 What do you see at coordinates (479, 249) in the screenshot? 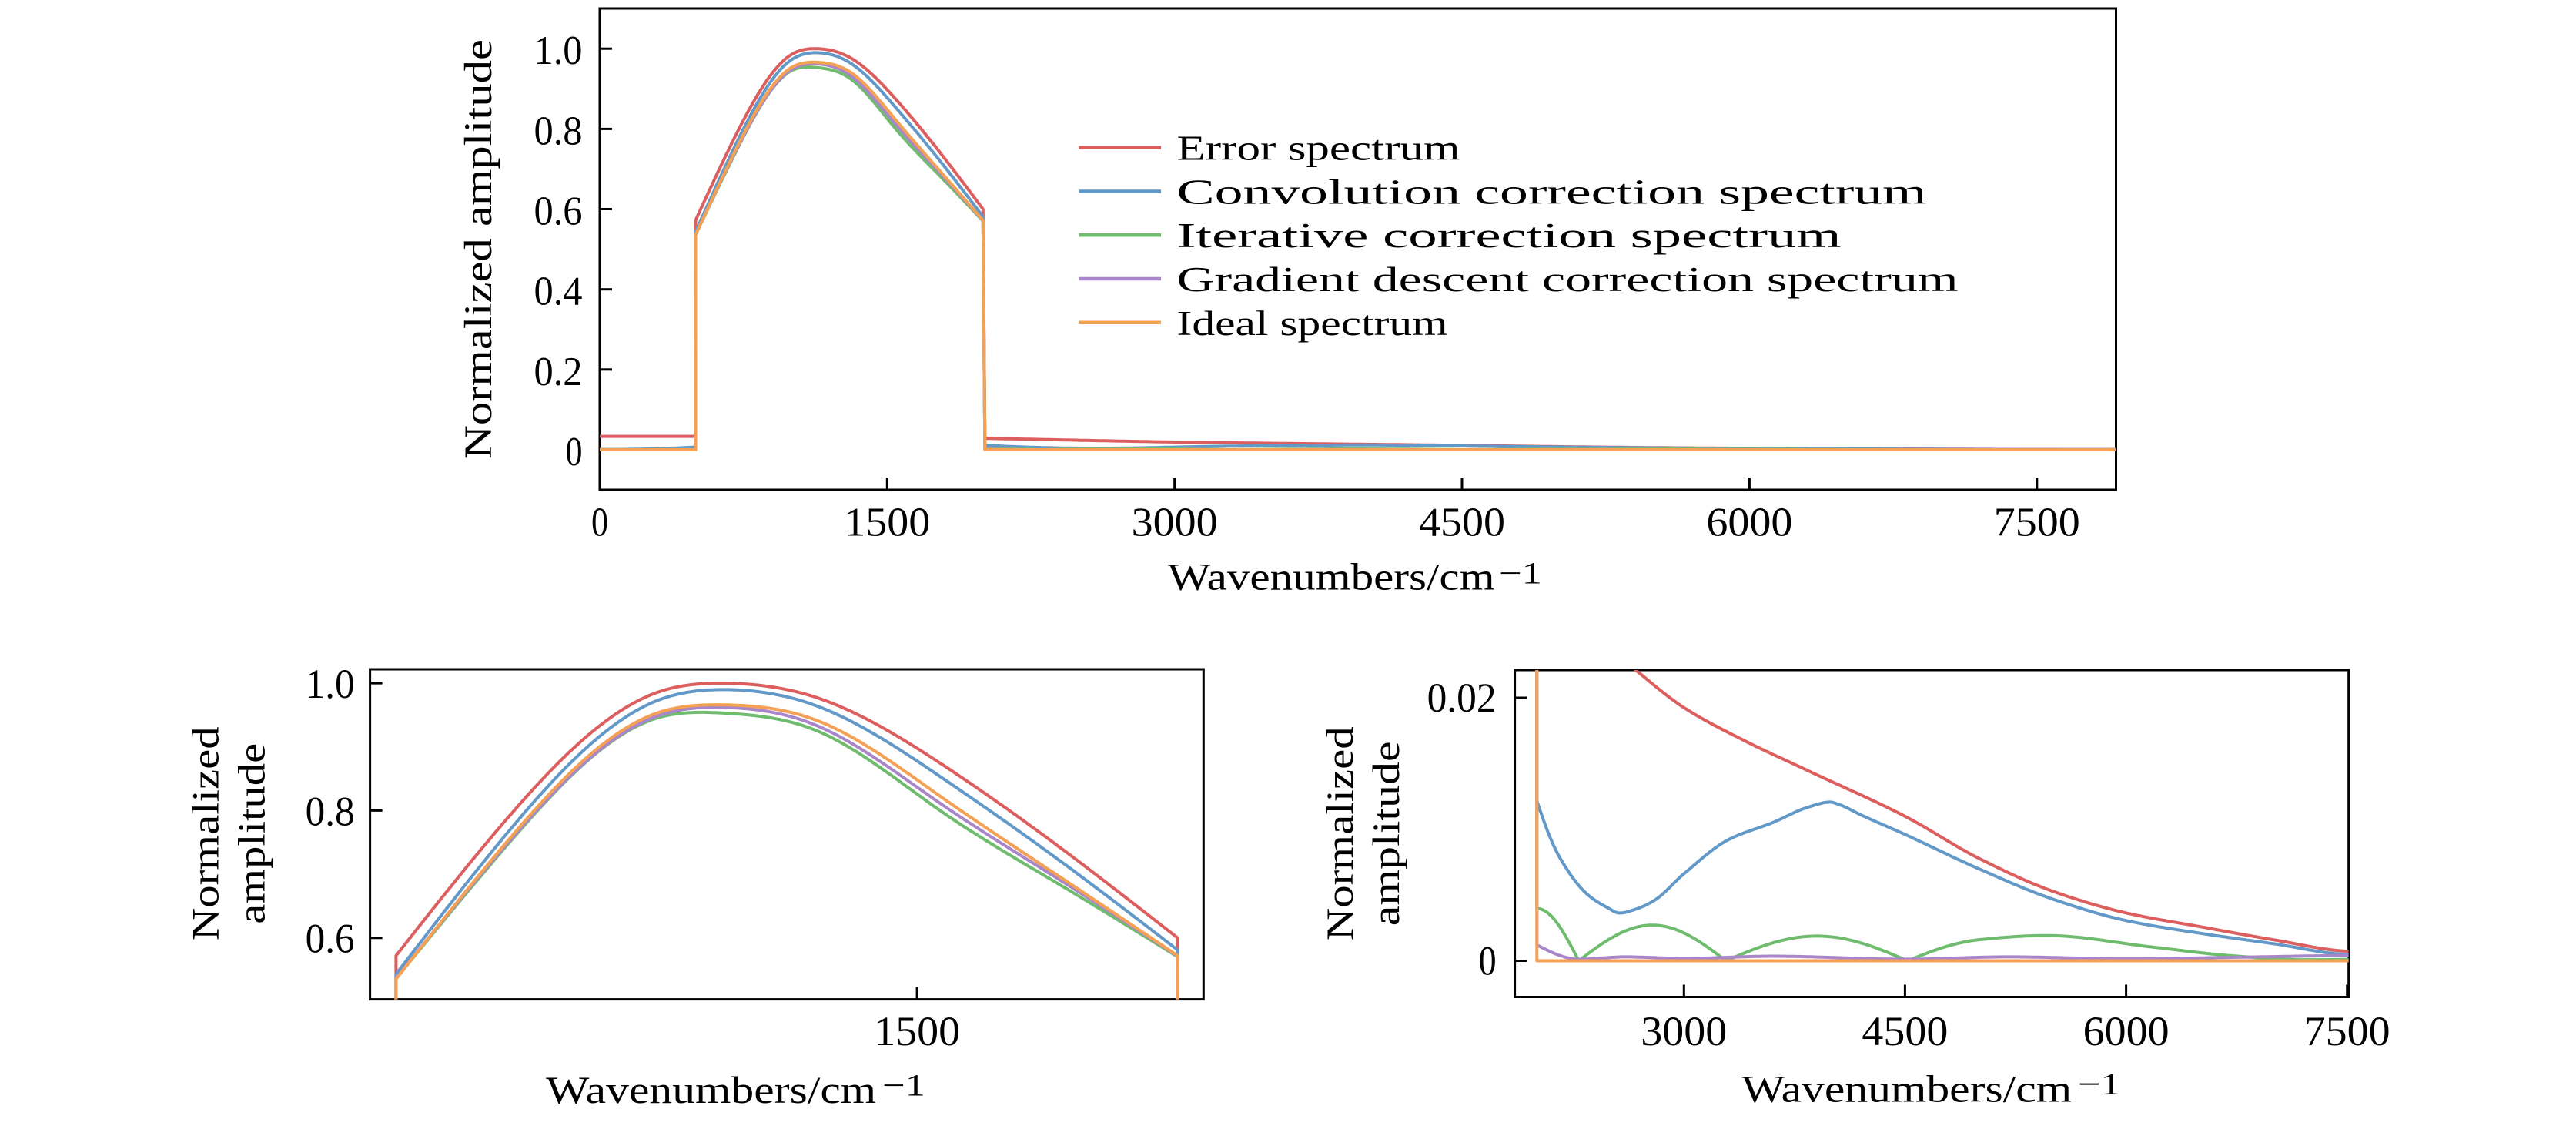
I see `svg-text: Normalized amplitude` at bounding box center [479, 249].